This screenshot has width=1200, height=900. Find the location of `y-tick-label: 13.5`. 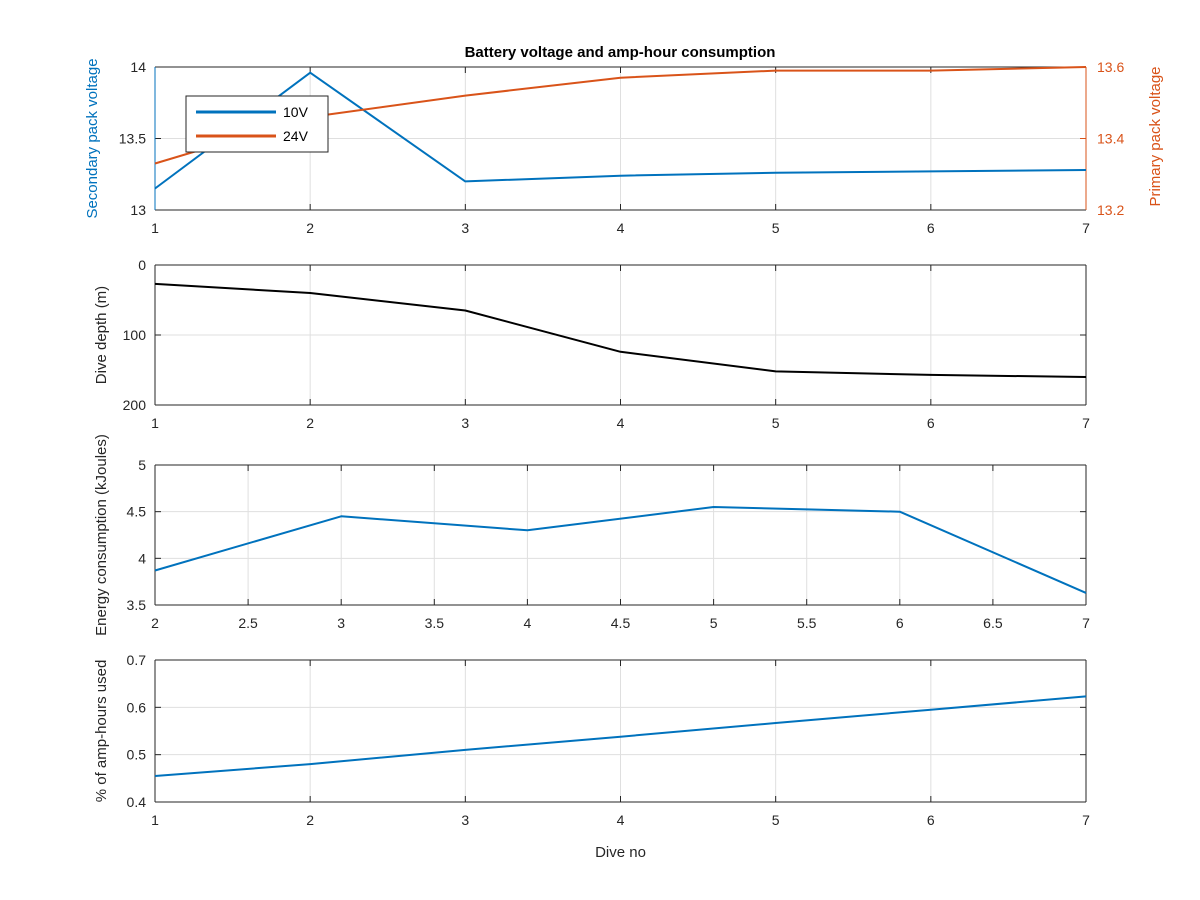

y-tick-label: 13.5 is located at coordinates (132, 139).